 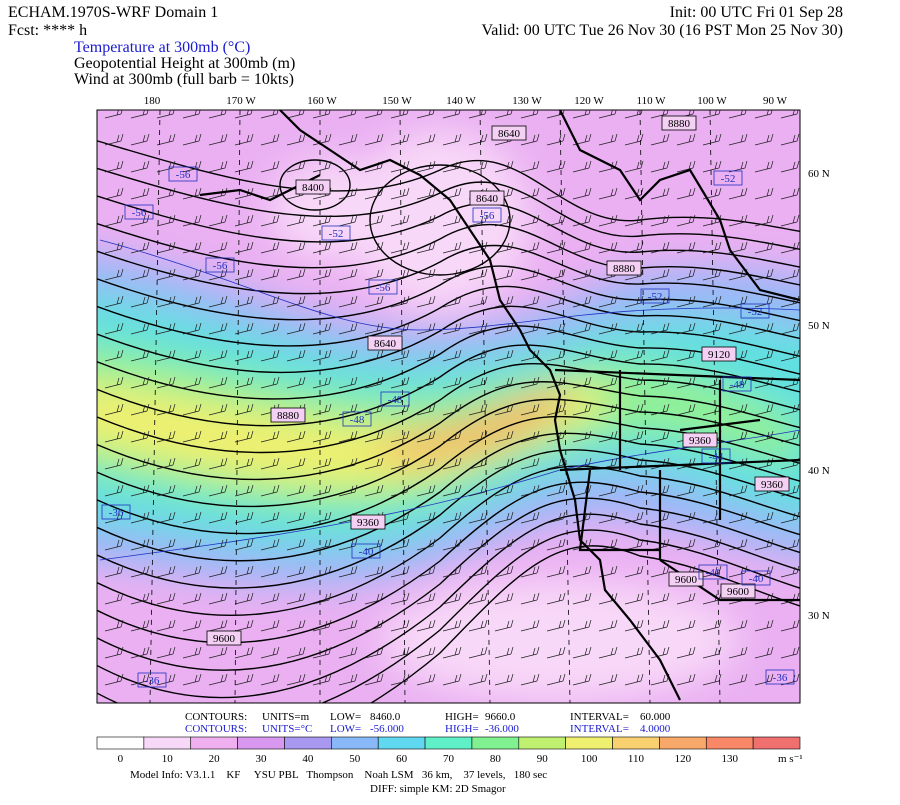 What do you see at coordinates (184, 63) in the screenshot?
I see `field-height: Geopotential Height at 300mb (m)` at bounding box center [184, 63].